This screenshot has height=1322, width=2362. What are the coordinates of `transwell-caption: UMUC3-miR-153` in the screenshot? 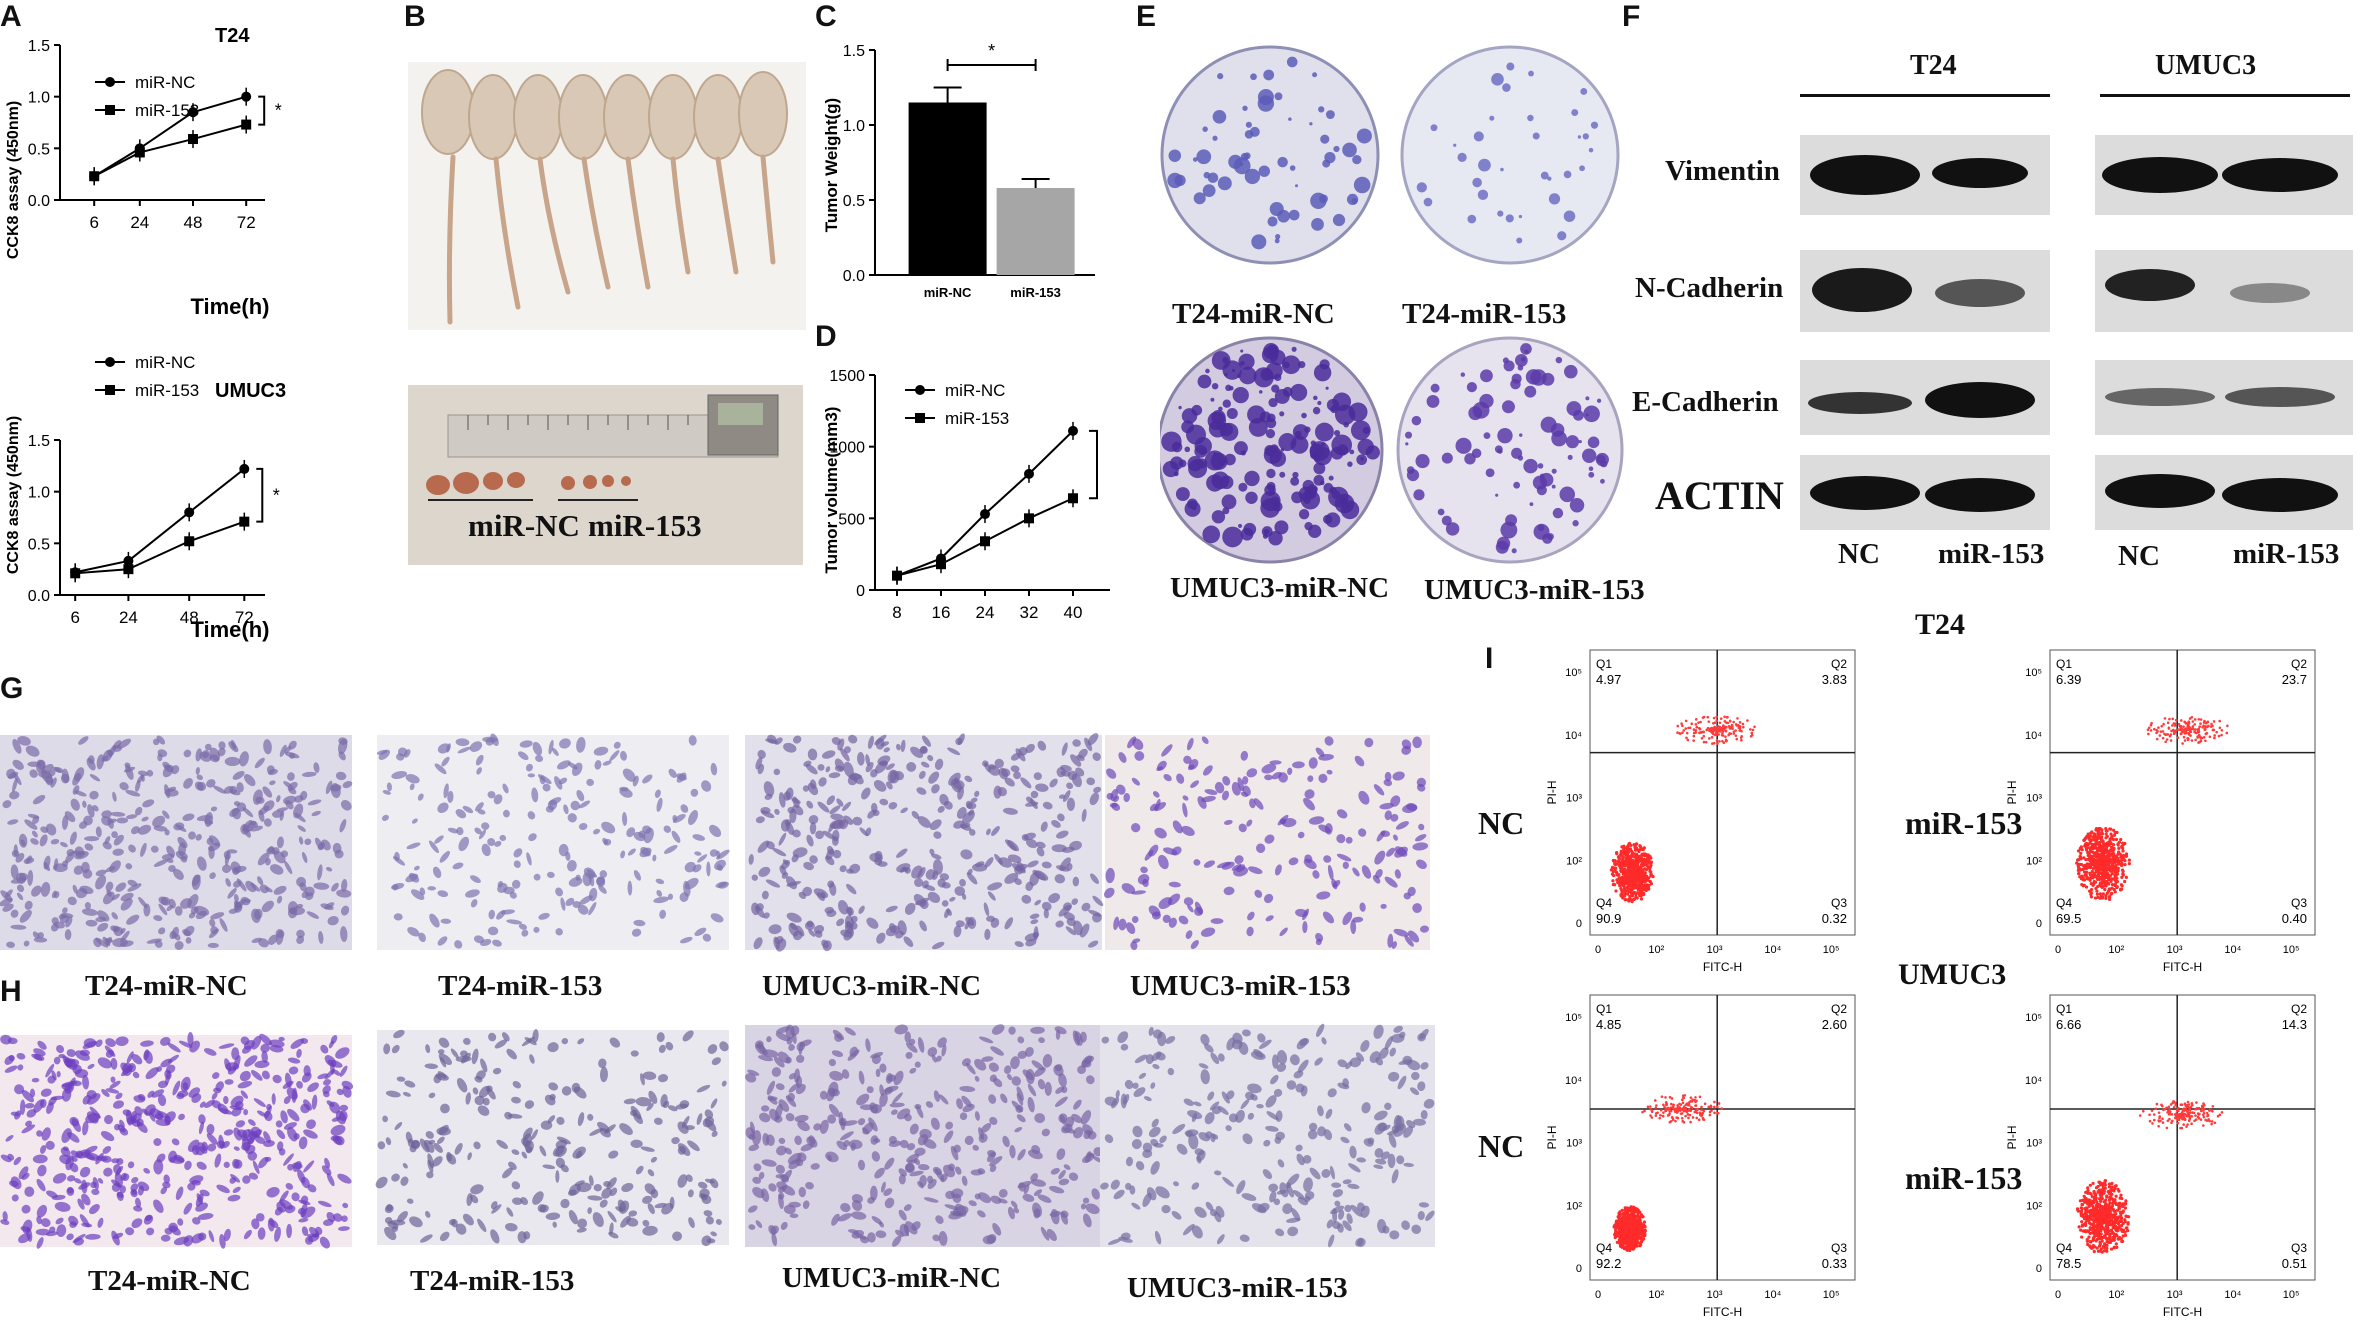 It's located at (1237, 1288).